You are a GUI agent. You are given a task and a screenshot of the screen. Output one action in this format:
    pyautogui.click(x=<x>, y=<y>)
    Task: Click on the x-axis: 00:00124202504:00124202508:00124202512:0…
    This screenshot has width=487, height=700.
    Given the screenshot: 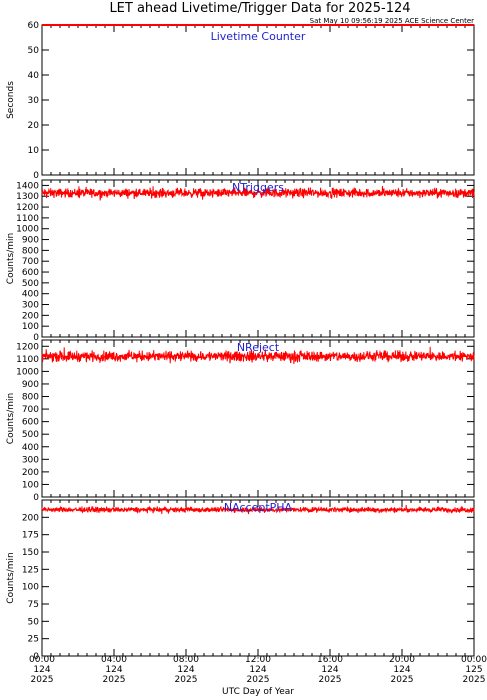 What is the action you would take?
    pyautogui.click(x=258, y=670)
    